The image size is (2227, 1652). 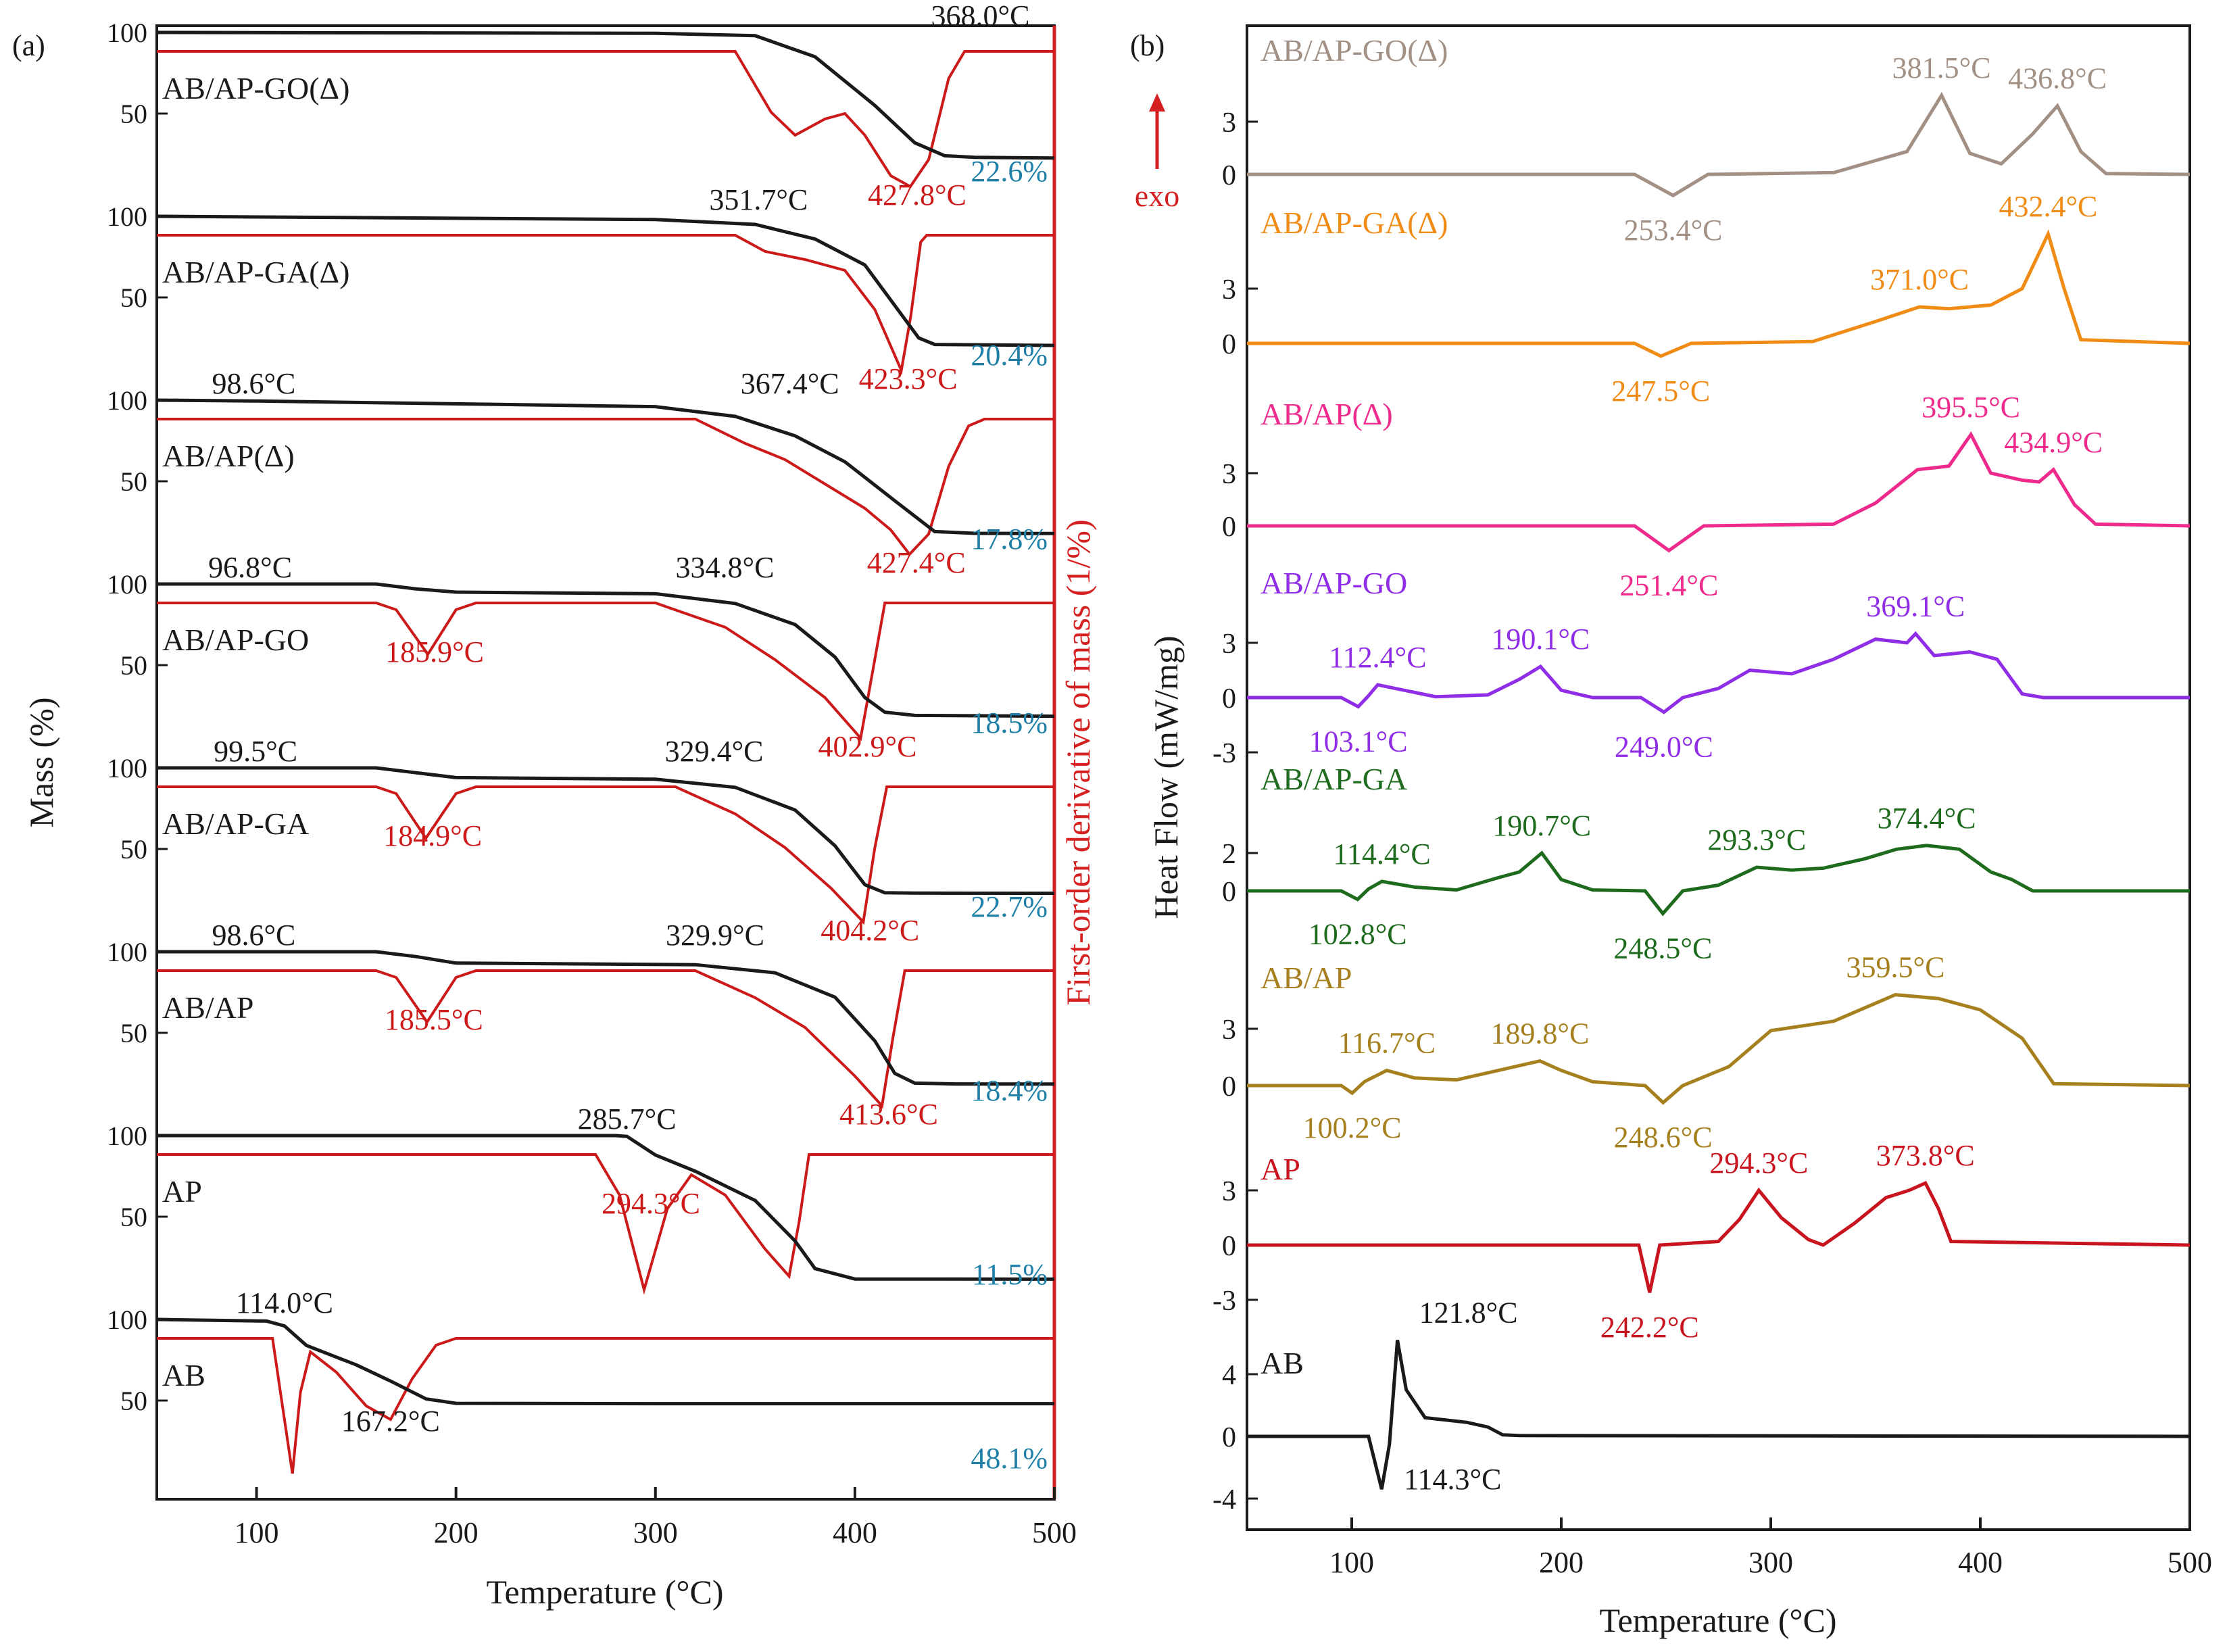 I want to click on panel-b-x-axis-label: Temperature (°C), so click(x=1717, y=1620).